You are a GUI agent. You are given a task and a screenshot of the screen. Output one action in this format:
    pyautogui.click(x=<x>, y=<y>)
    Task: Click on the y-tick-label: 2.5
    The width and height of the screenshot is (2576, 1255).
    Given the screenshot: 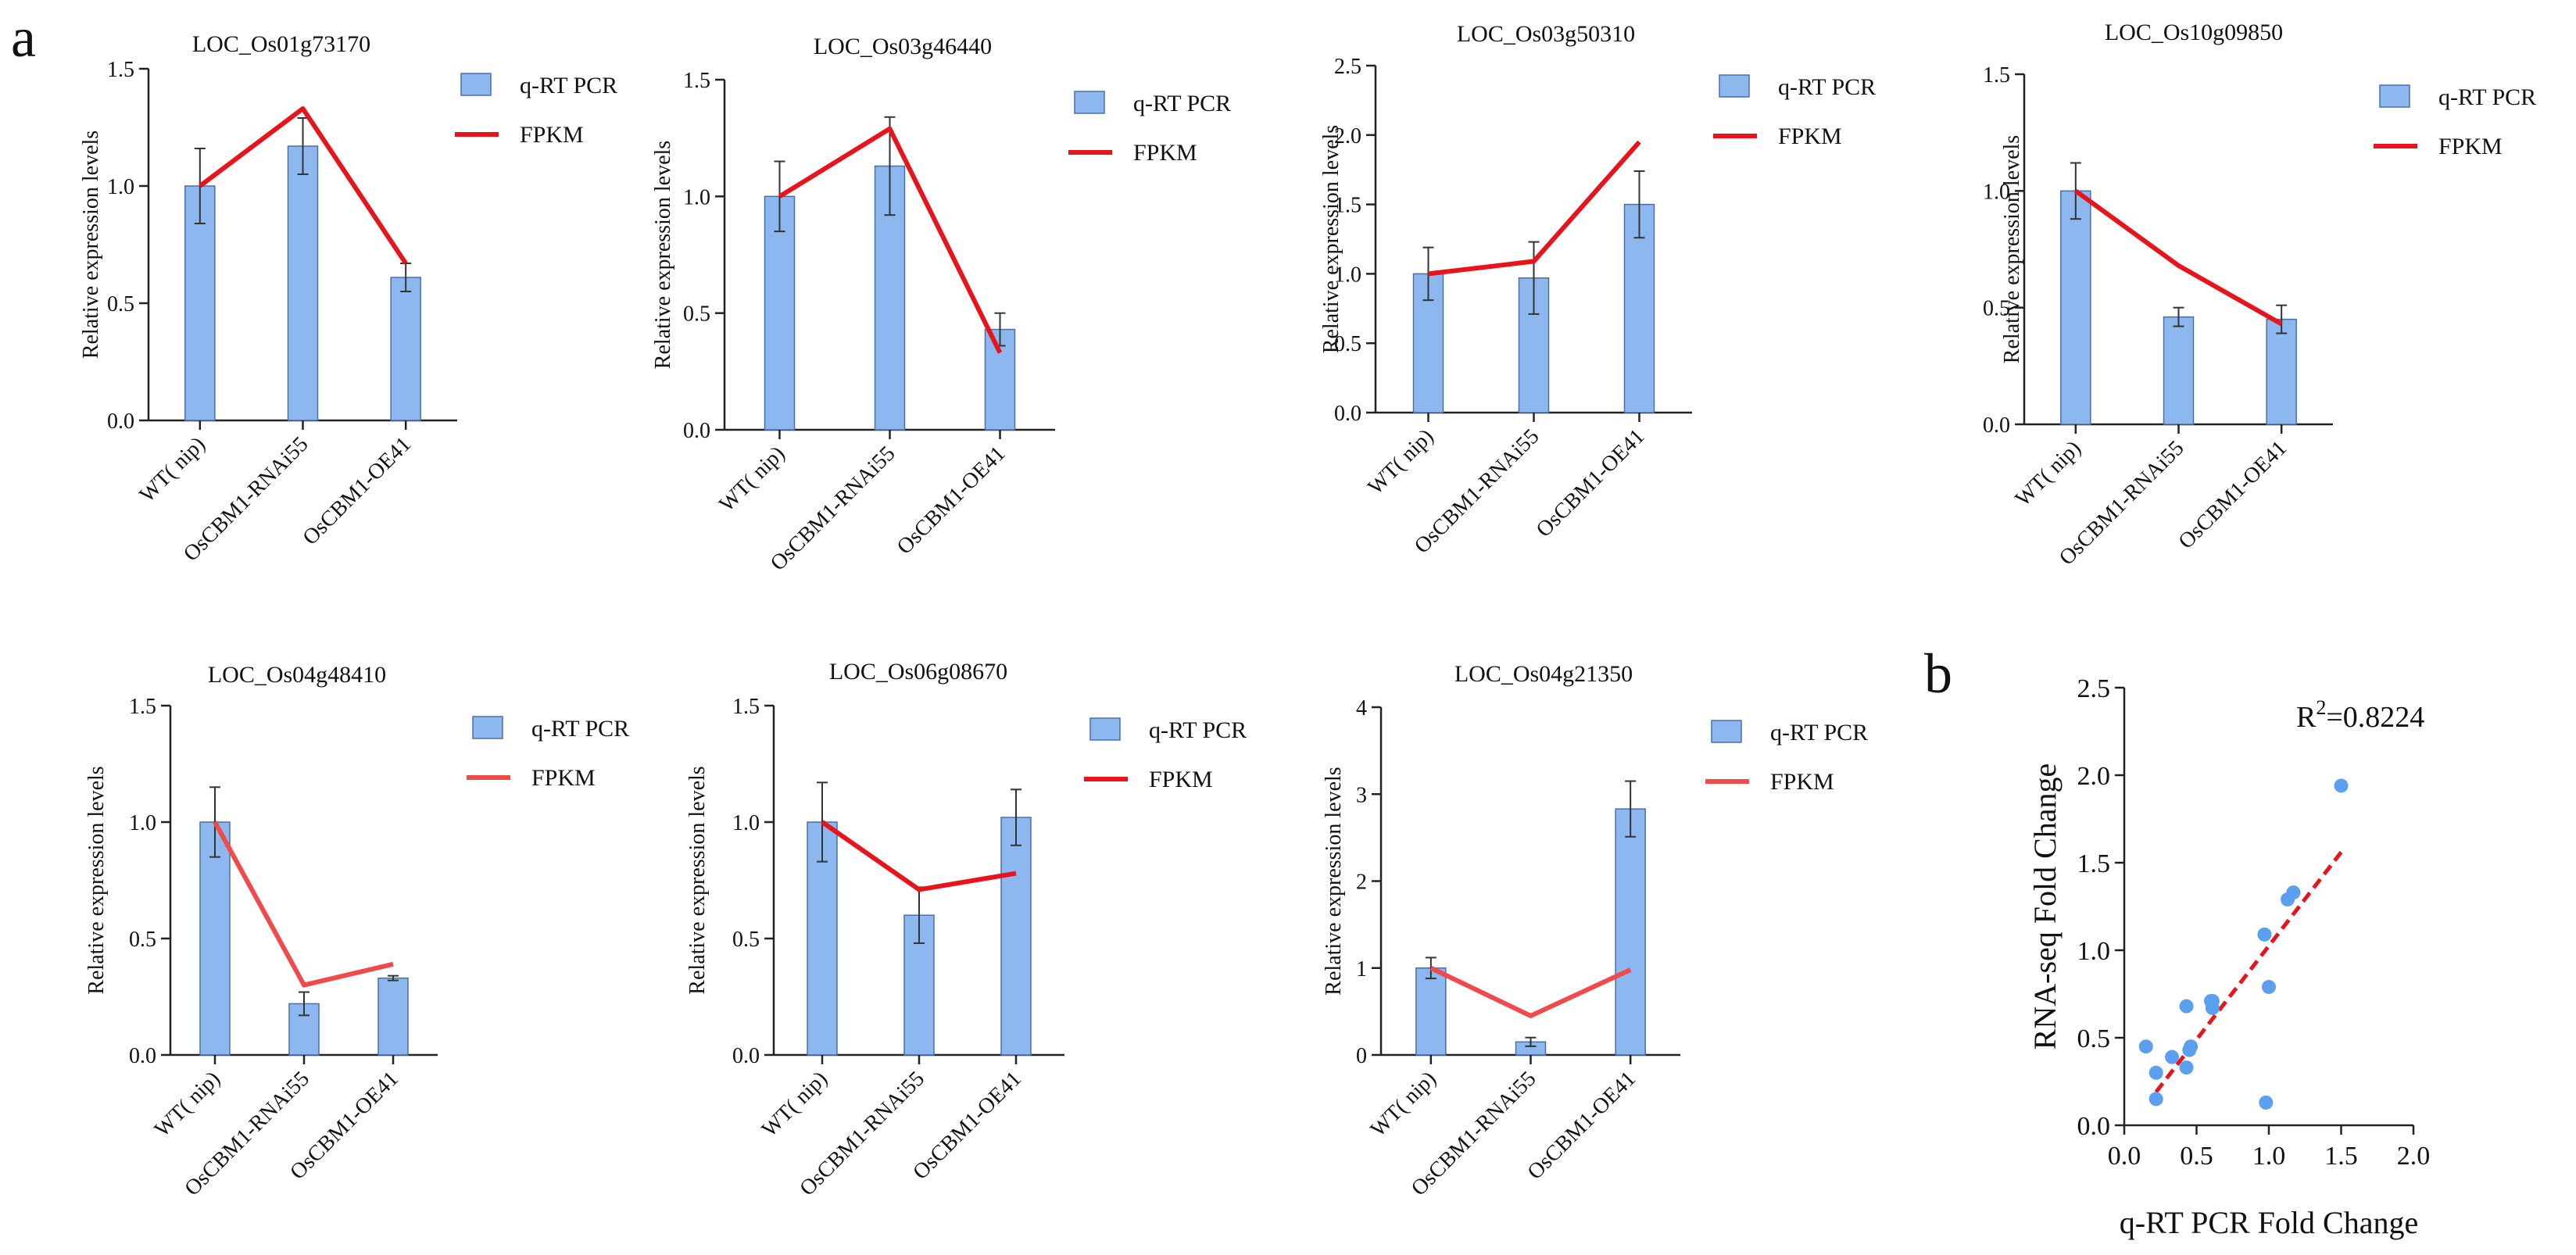 What is the action you would take?
    pyautogui.click(x=2094, y=688)
    